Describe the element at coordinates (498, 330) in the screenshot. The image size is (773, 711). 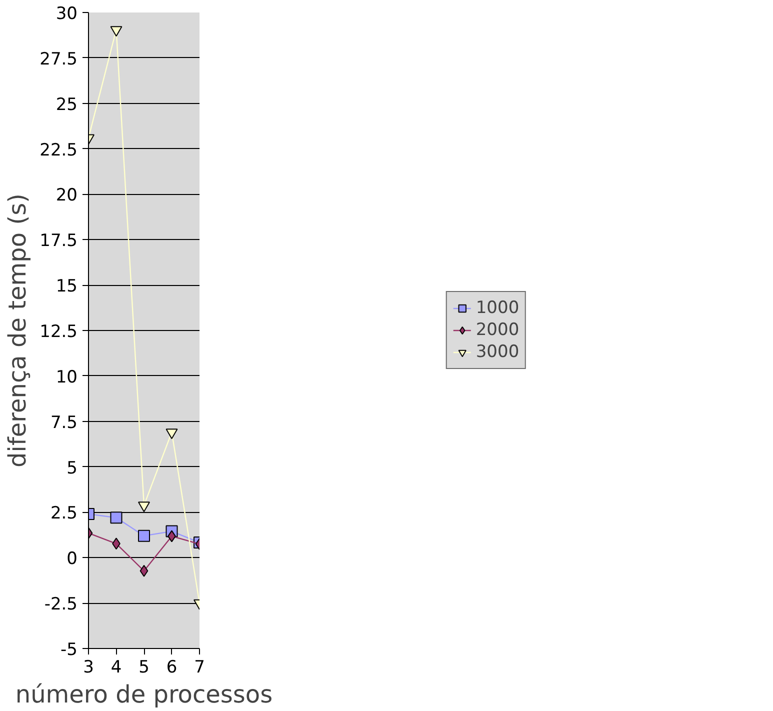
I see `legend-label: 2000` at that location.